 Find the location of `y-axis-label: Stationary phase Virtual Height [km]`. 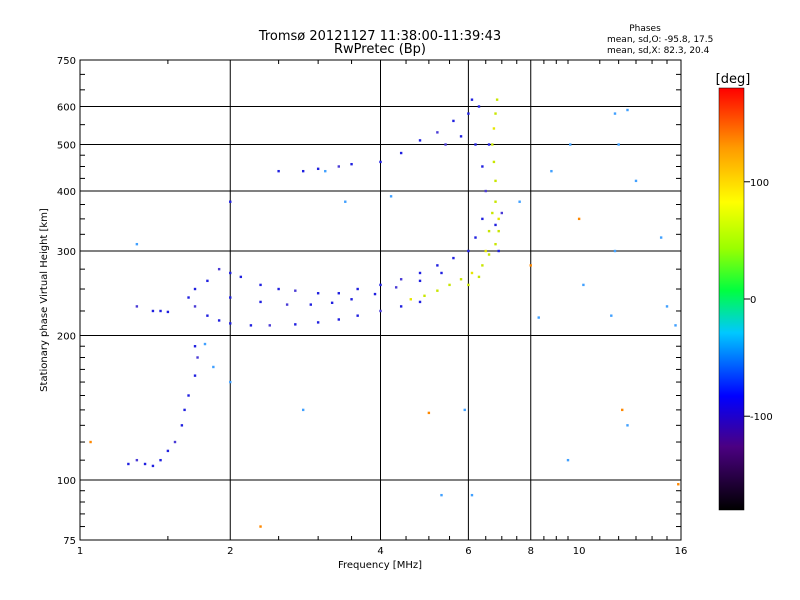

y-axis-label: Stationary phase Virtual Height [km] is located at coordinates (44, 300).